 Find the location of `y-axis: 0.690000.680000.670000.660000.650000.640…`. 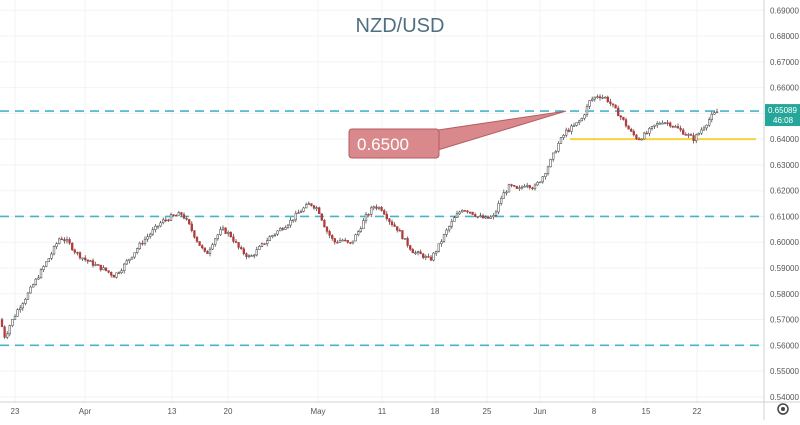

y-axis: 0.690000.680000.670000.660000.650000.640… is located at coordinates (781, 210).